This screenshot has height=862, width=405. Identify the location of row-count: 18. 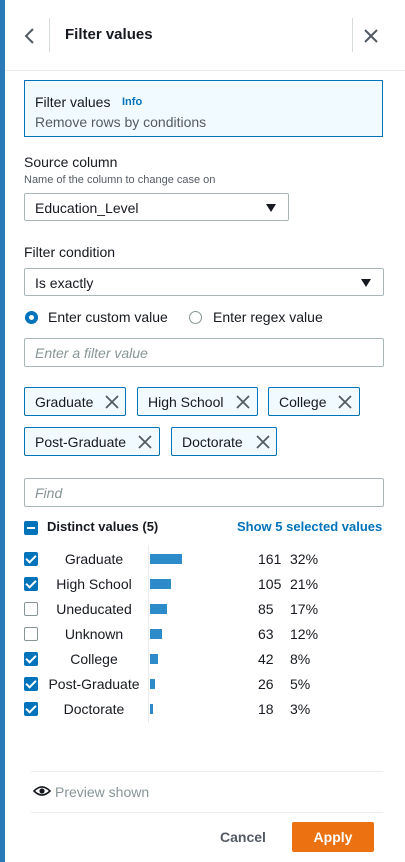
(266, 709).